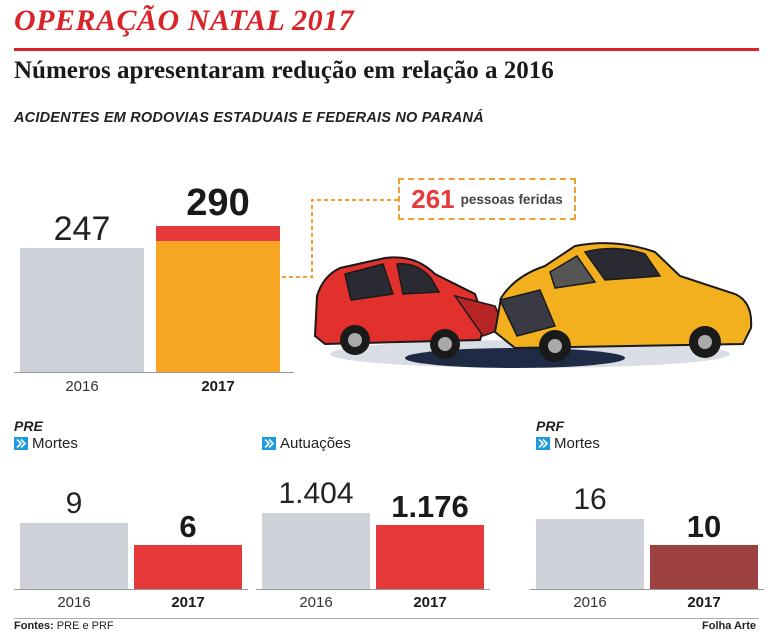 Image resolution: width=770 pixels, height=633 pixels. What do you see at coordinates (154, 372) in the screenshot?
I see `baseline` at bounding box center [154, 372].